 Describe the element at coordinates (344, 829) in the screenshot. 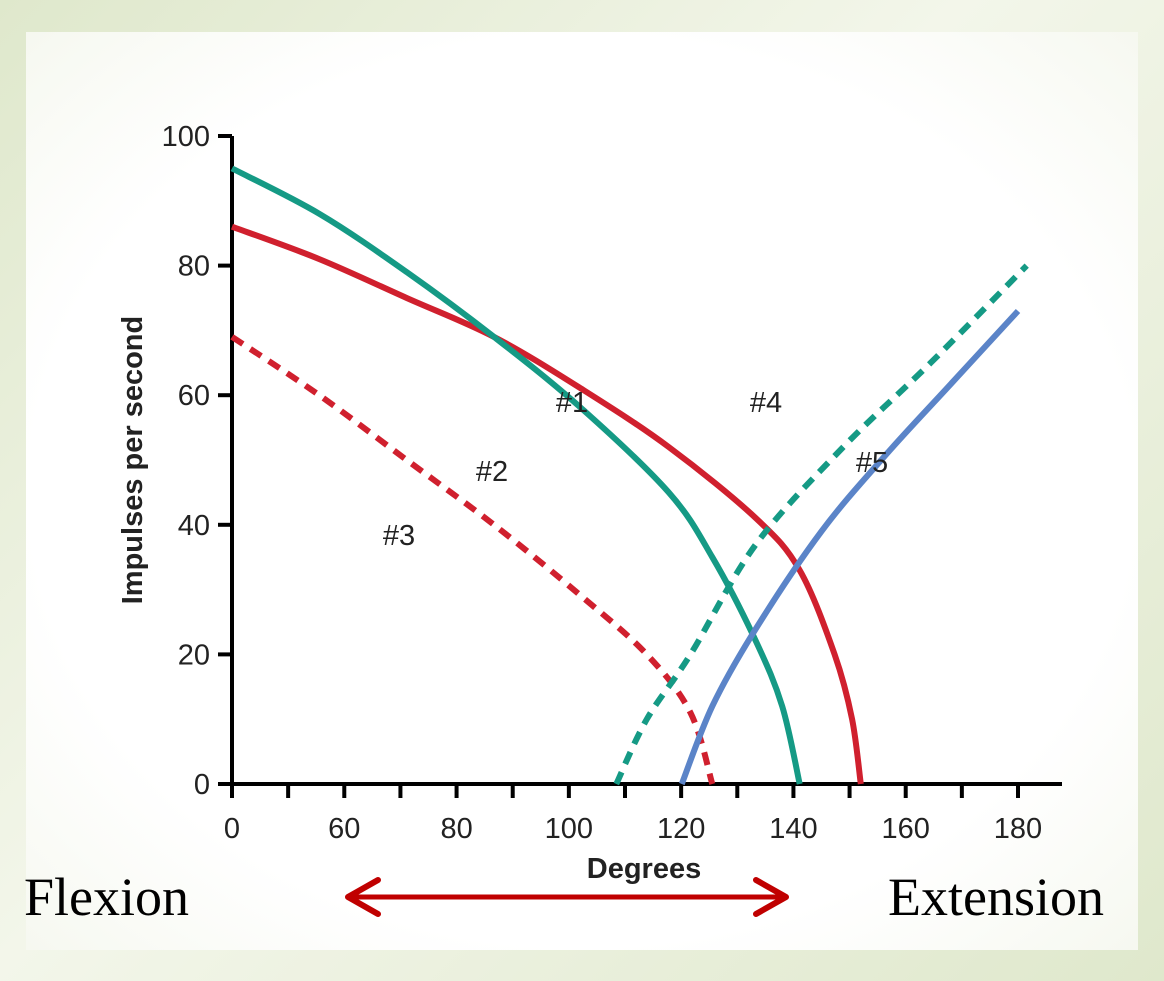

I see `x-tick-label: 60` at that location.